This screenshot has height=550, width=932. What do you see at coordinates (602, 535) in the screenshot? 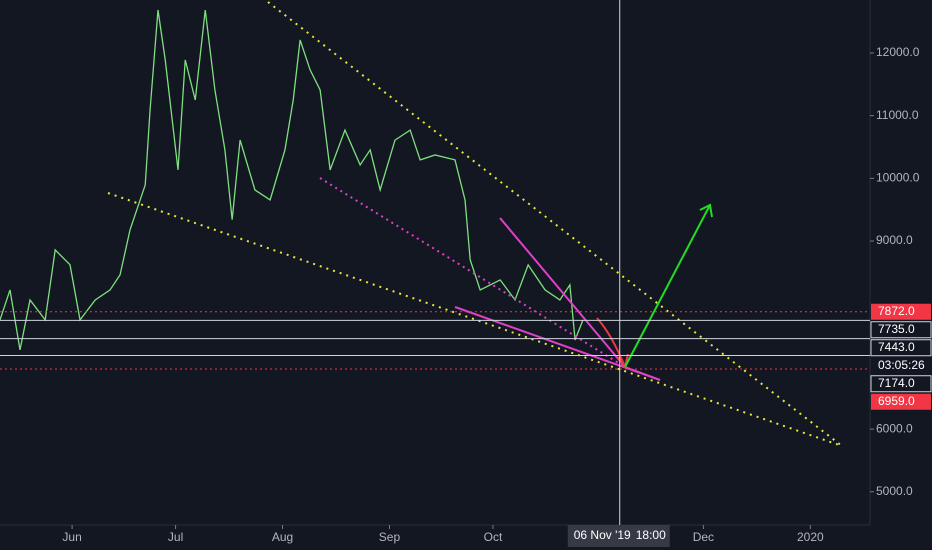
I see `crosshair-date: 06 Nov '19` at bounding box center [602, 535].